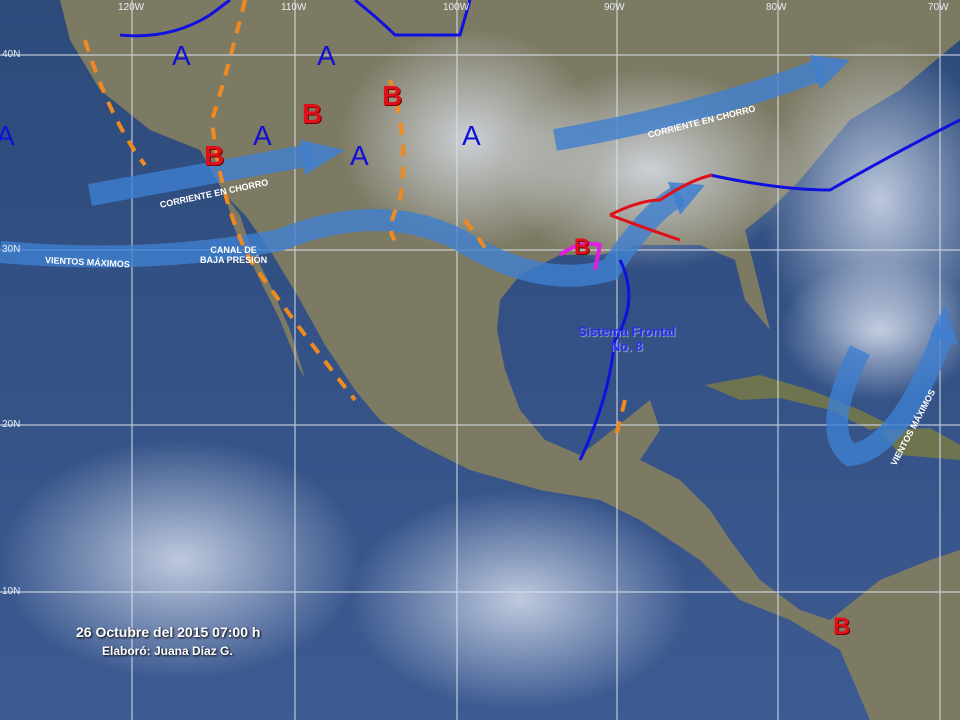 Image resolution: width=960 pixels, height=720 pixels. What do you see at coordinates (343, 236) in the screenshot?
I see `max-winds-west-arrow` at bounding box center [343, 236].